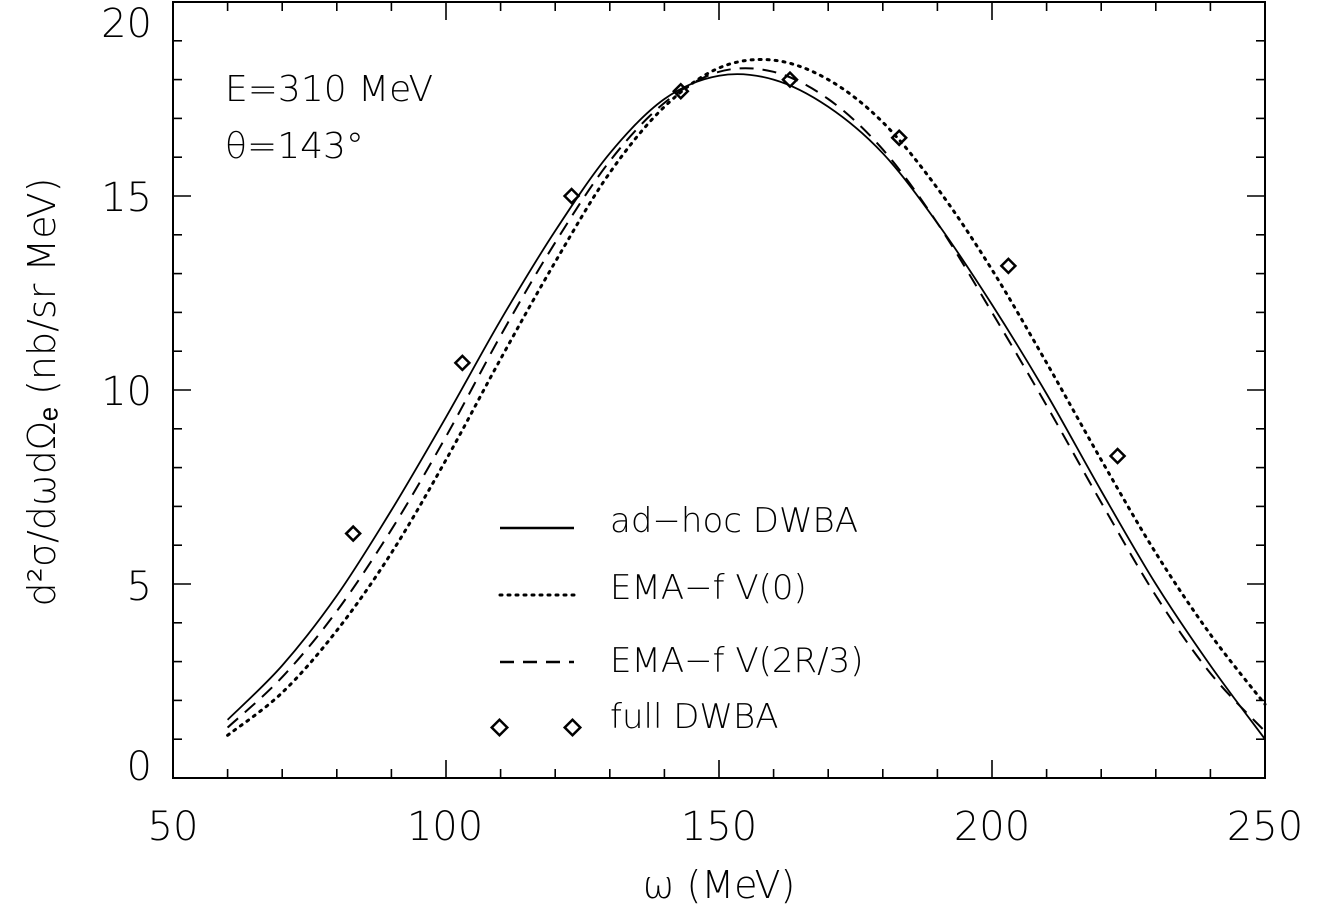 The width and height of the screenshot is (1332, 915). Describe the element at coordinates (1265, 827) in the screenshot. I see `x-tick-label: 250` at that location.